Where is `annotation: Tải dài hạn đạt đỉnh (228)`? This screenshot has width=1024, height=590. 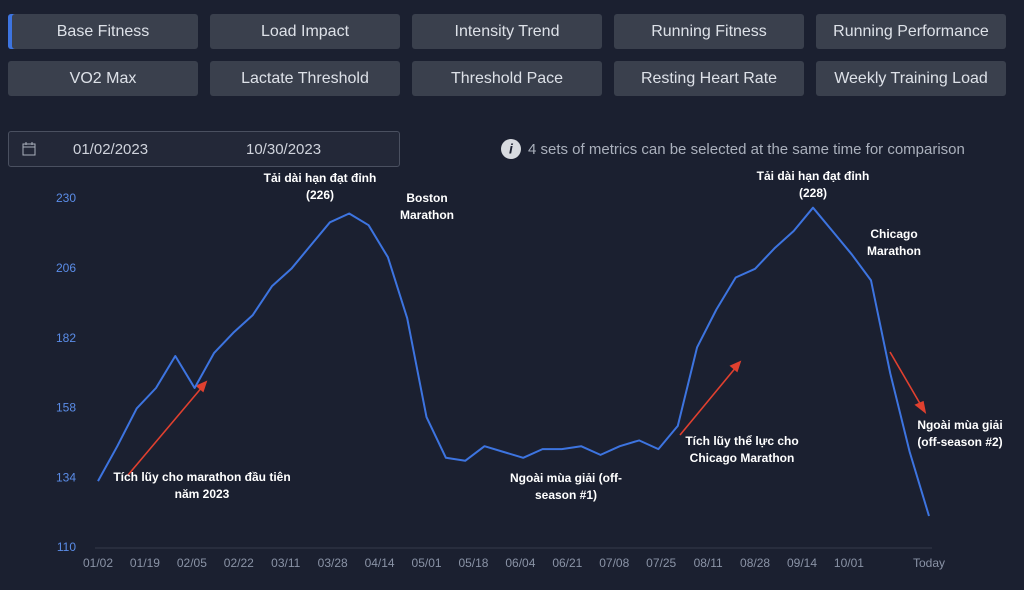 annotation: Tải dài hạn đạt đỉnh (228) is located at coordinates (813, 184).